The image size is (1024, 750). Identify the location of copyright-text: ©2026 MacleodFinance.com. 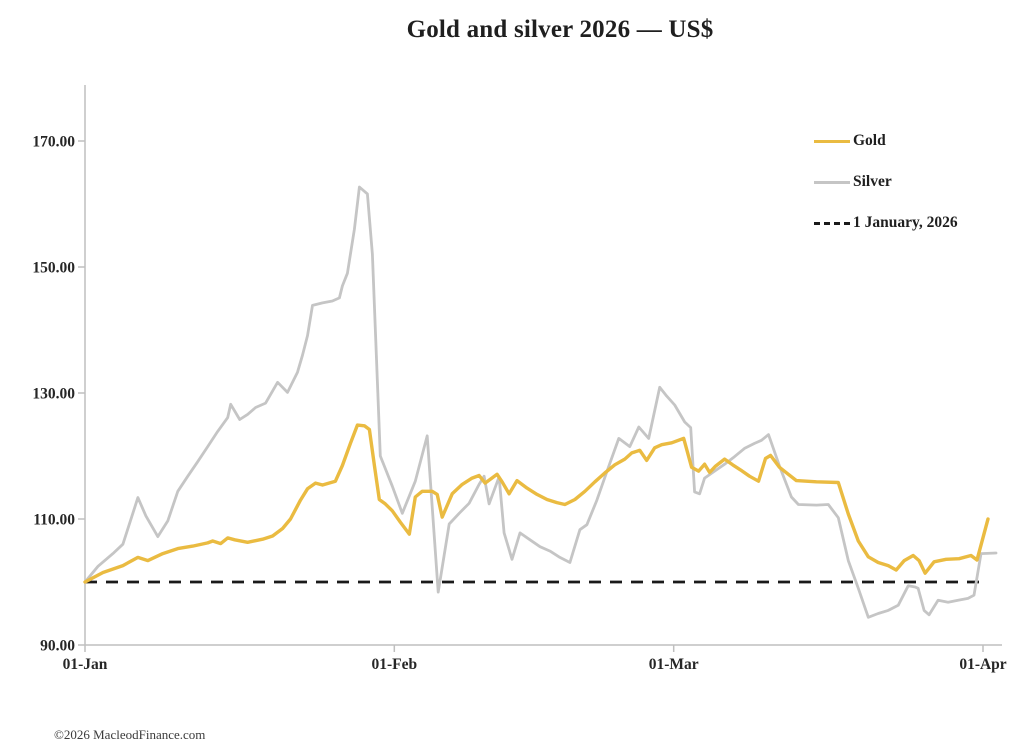
(130, 734).